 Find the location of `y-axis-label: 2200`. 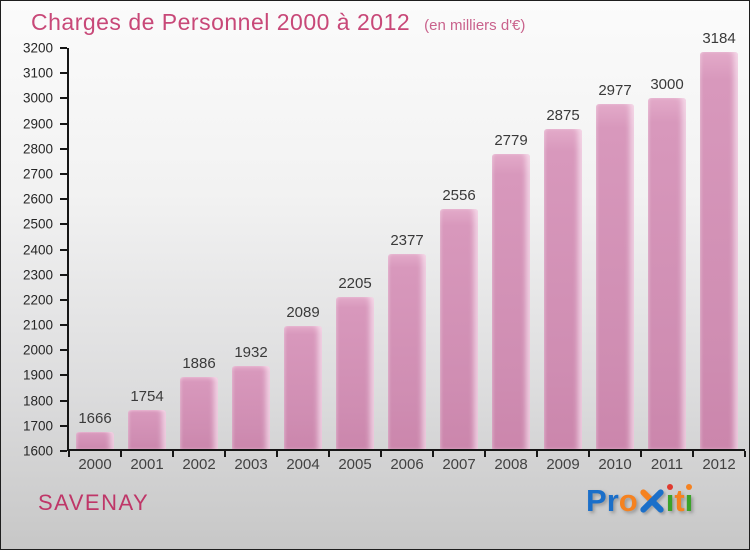

y-axis-label: 2200 is located at coordinates (37, 300).